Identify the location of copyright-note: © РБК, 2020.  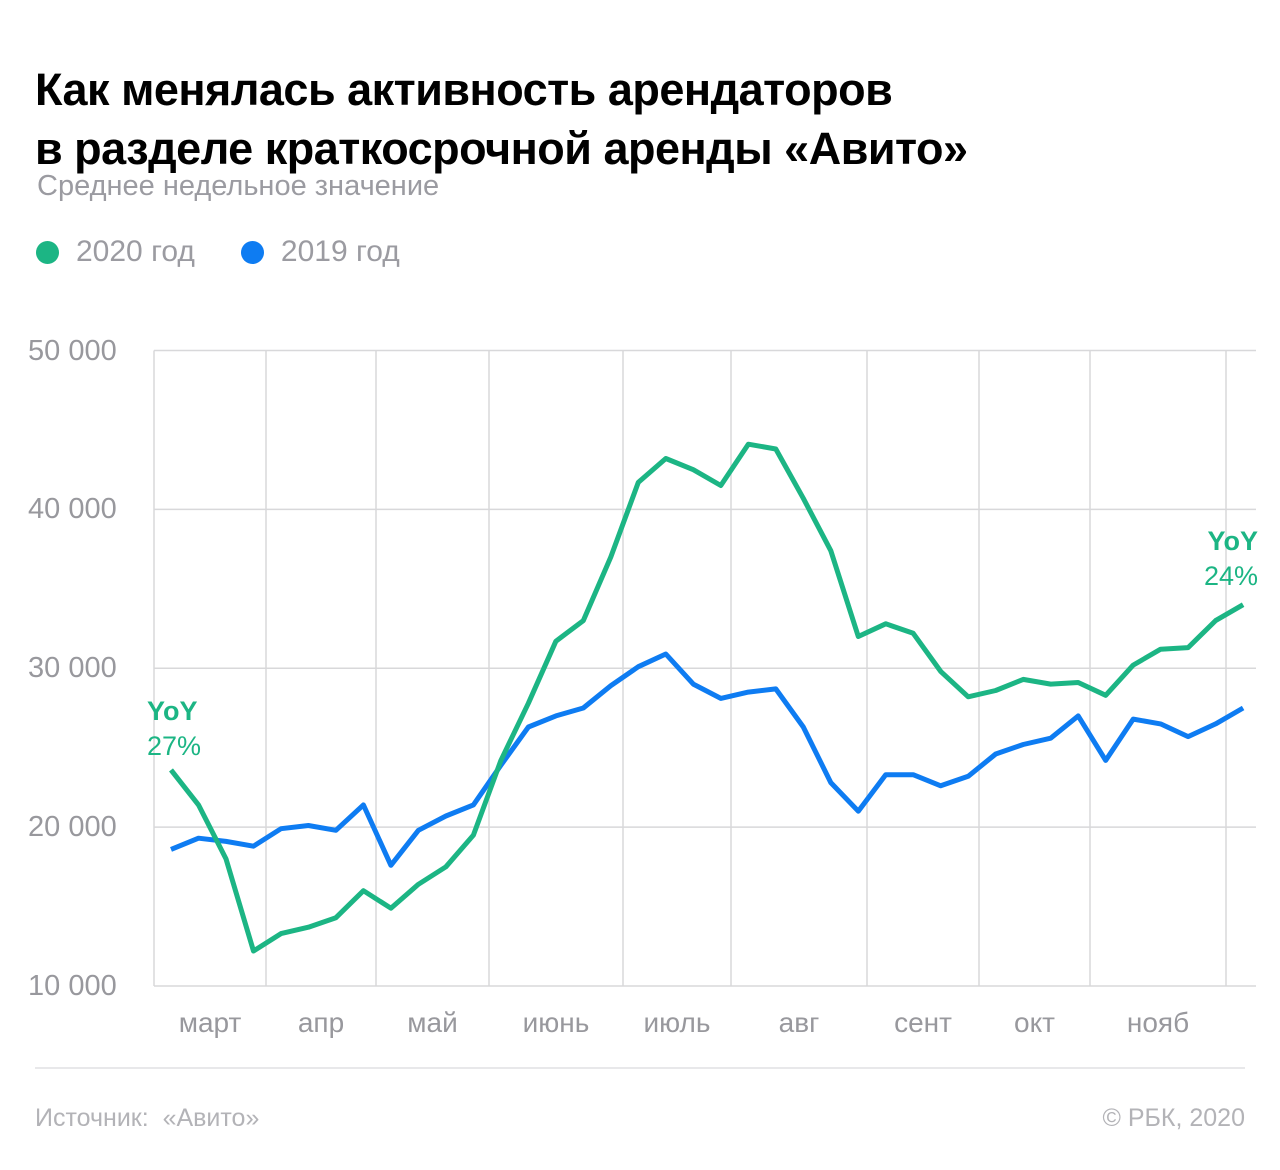
(1173, 1118).